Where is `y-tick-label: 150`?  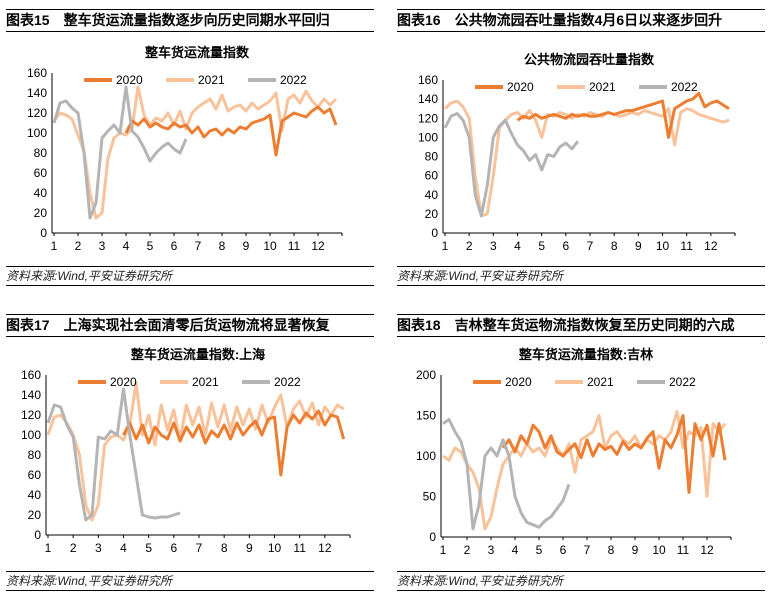 y-tick-label: 150 is located at coordinates (426, 416).